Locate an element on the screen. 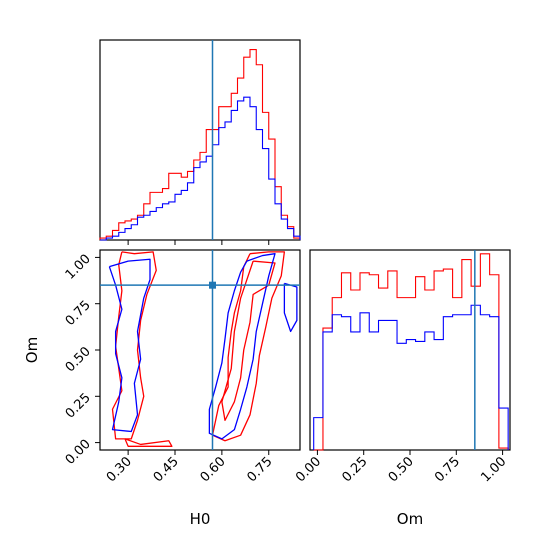  om-histogram-ticks: 0.00 0.25 0.50 0.75 1.00 is located at coordinates (401, 467).